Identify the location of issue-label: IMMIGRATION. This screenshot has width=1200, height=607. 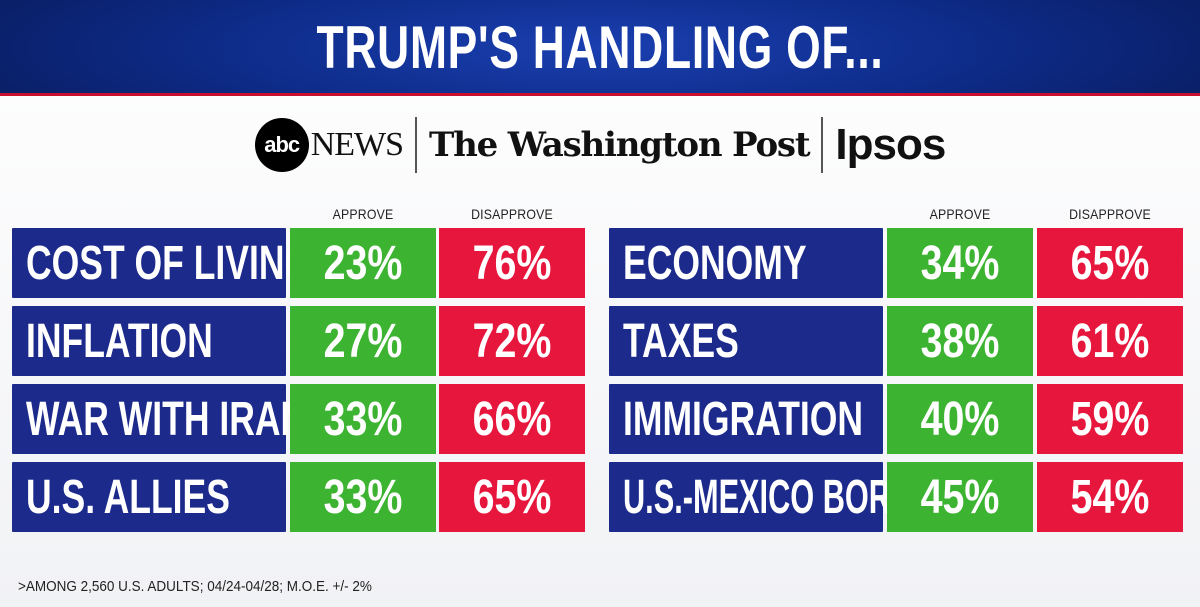
(746, 419).